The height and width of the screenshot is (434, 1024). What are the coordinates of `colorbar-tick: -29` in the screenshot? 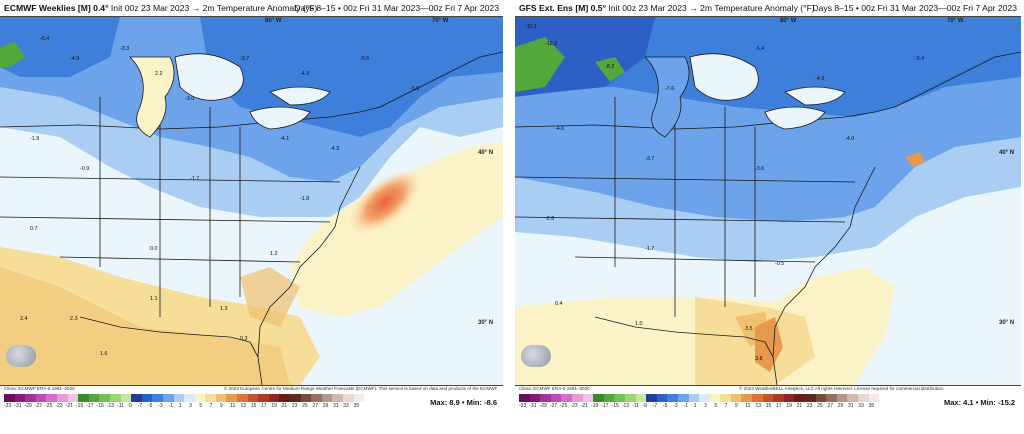 It's located at (28, 406).